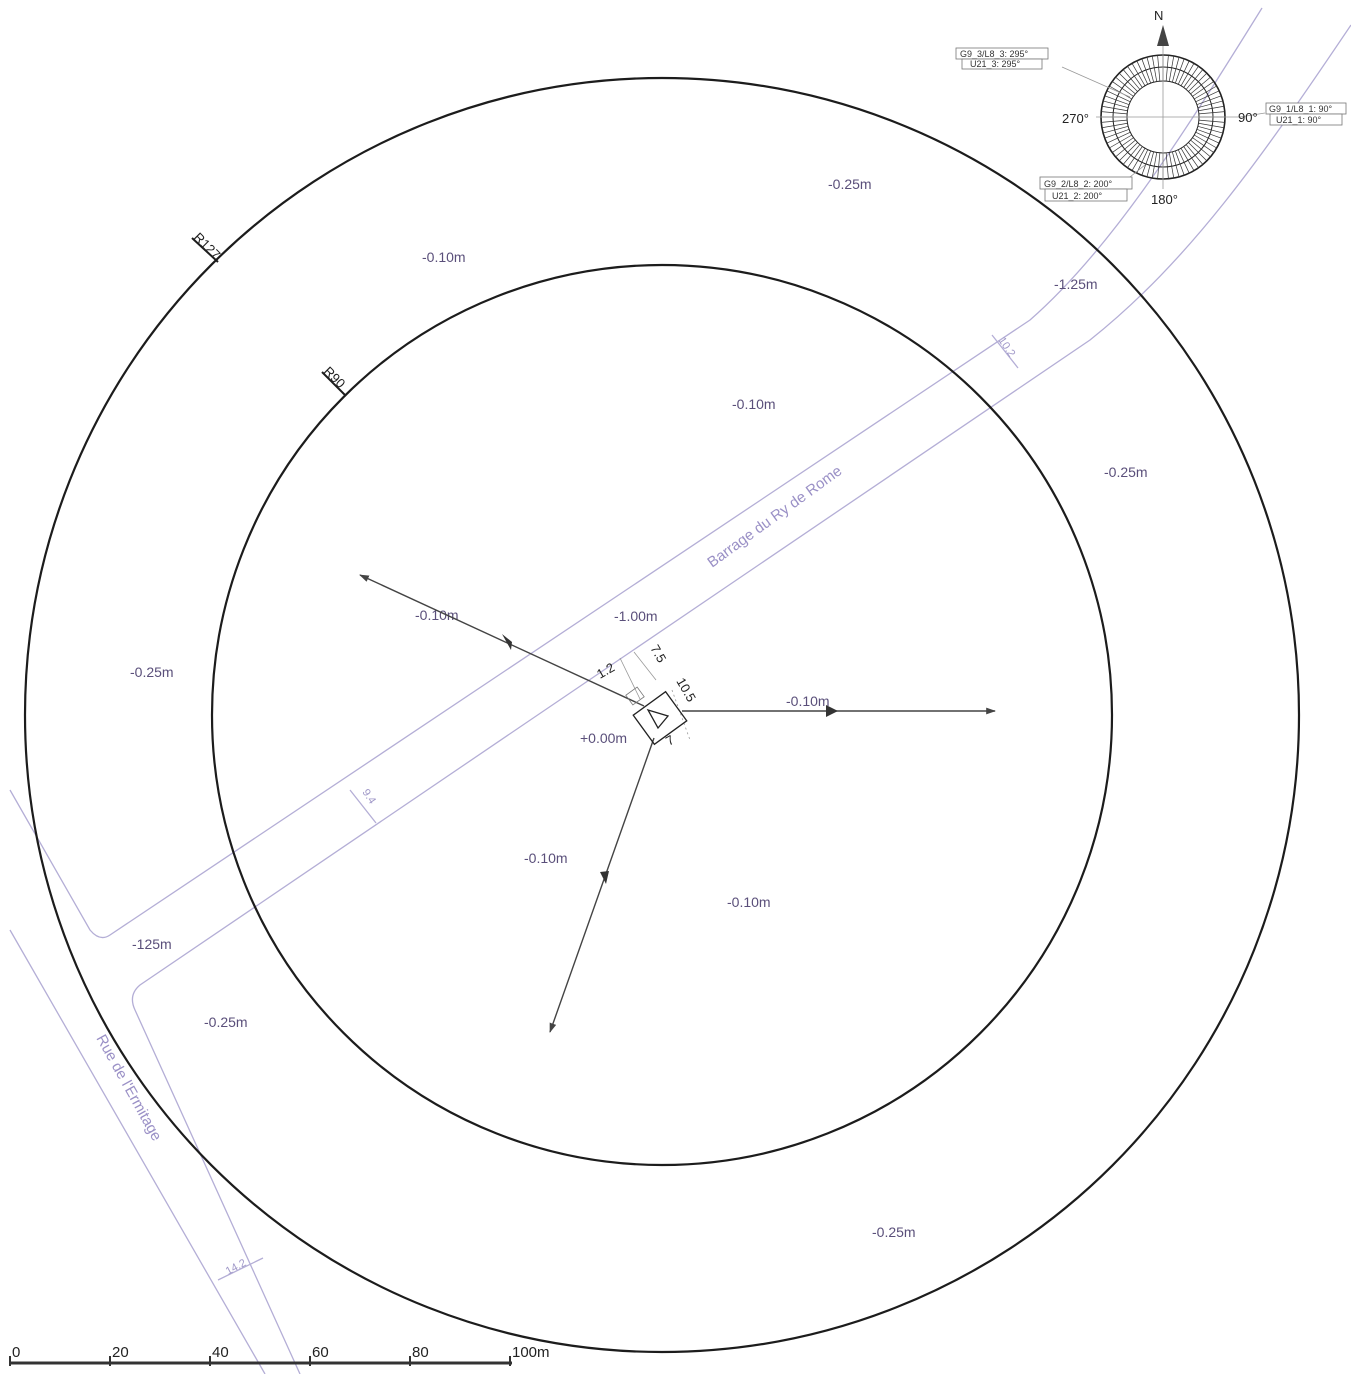 The width and height of the screenshot is (1351, 1374). What do you see at coordinates (635, 696) in the screenshot?
I see `device-mount` at bounding box center [635, 696].